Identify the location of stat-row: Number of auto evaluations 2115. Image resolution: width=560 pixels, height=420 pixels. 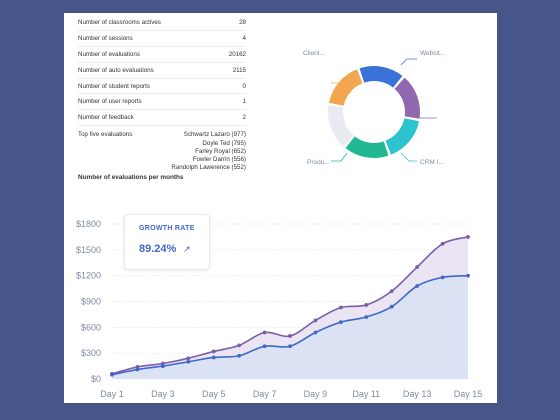
(162, 71).